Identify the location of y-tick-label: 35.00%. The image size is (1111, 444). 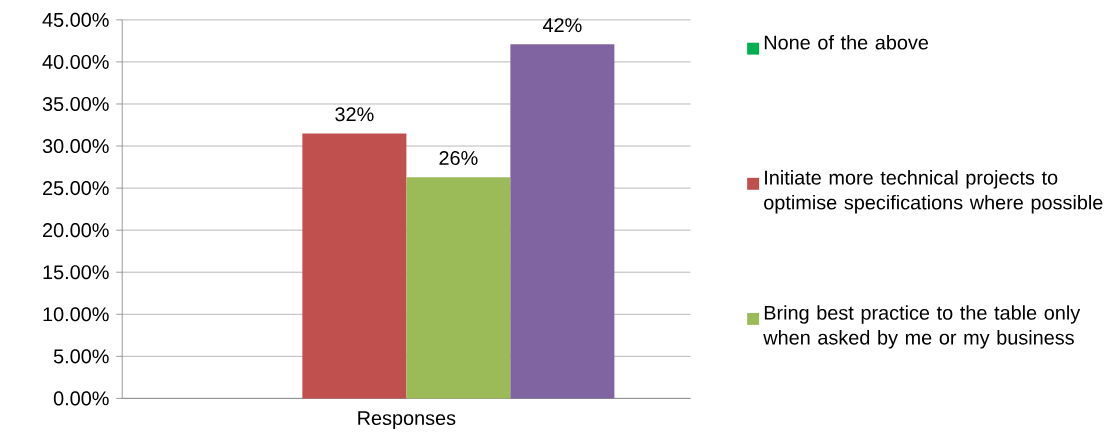
(75, 103).